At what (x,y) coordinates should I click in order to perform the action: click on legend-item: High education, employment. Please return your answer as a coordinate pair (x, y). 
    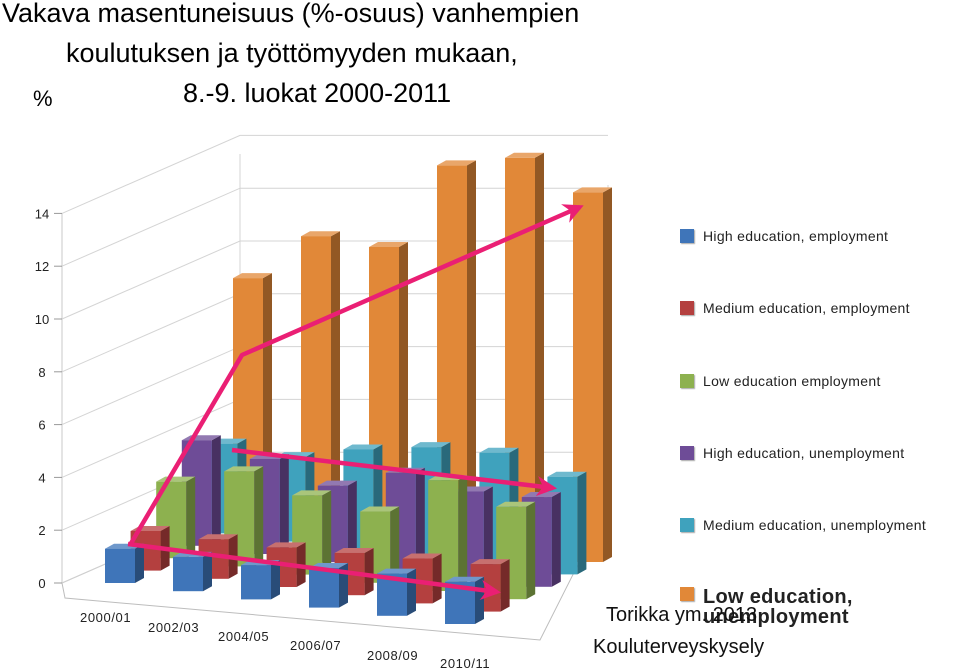
    Looking at the image, I should click on (784, 236).